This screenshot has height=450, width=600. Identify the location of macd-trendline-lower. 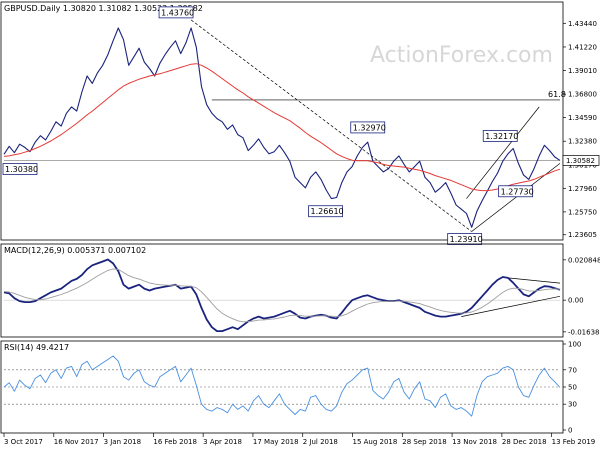
(511, 306).